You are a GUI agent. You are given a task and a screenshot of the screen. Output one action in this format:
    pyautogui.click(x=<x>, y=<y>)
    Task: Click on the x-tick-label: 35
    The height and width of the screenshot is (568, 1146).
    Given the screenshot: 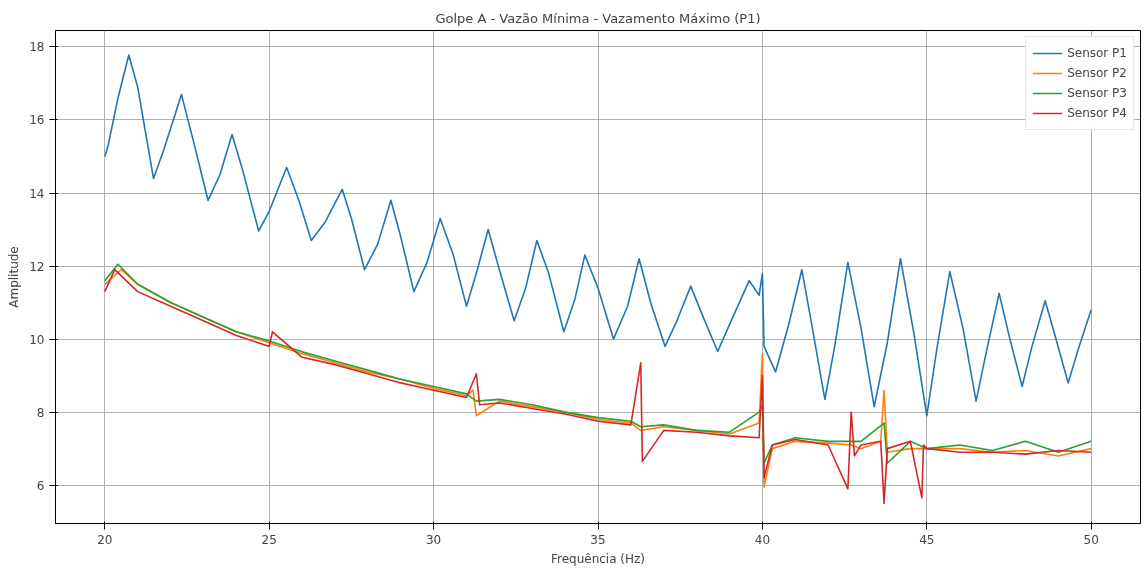 What is the action you would take?
    pyautogui.click(x=598, y=539)
    